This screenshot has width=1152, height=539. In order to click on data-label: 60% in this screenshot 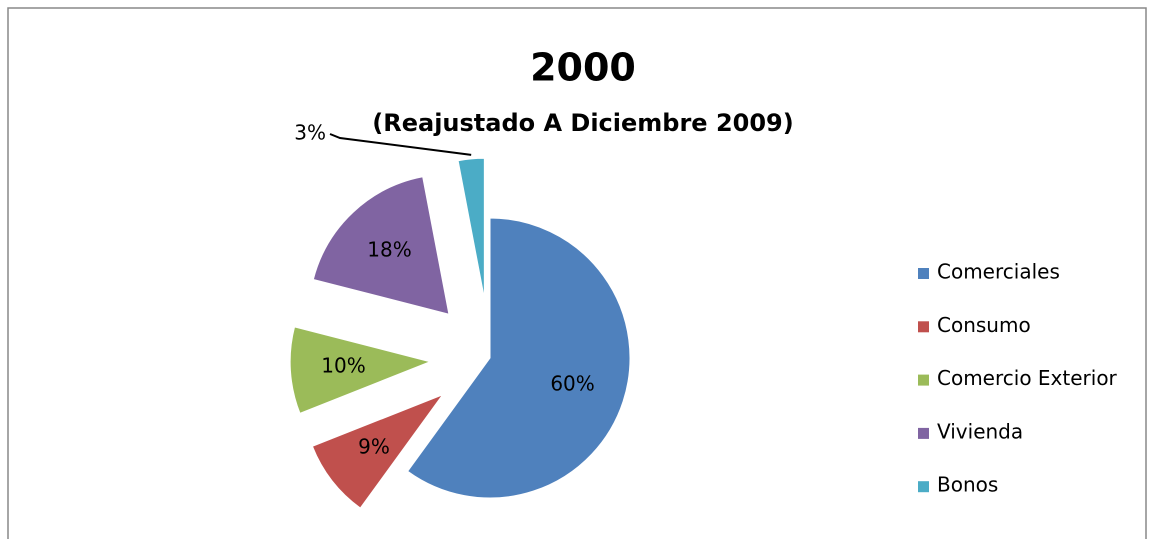, I will do `click(572, 383)`.